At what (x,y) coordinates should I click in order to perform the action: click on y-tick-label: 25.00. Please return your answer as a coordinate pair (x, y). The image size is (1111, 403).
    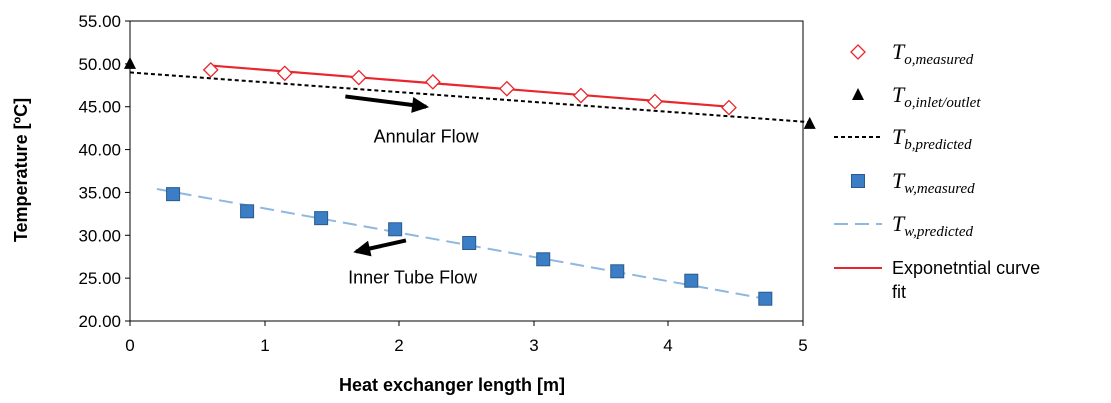
    Looking at the image, I should click on (99, 278).